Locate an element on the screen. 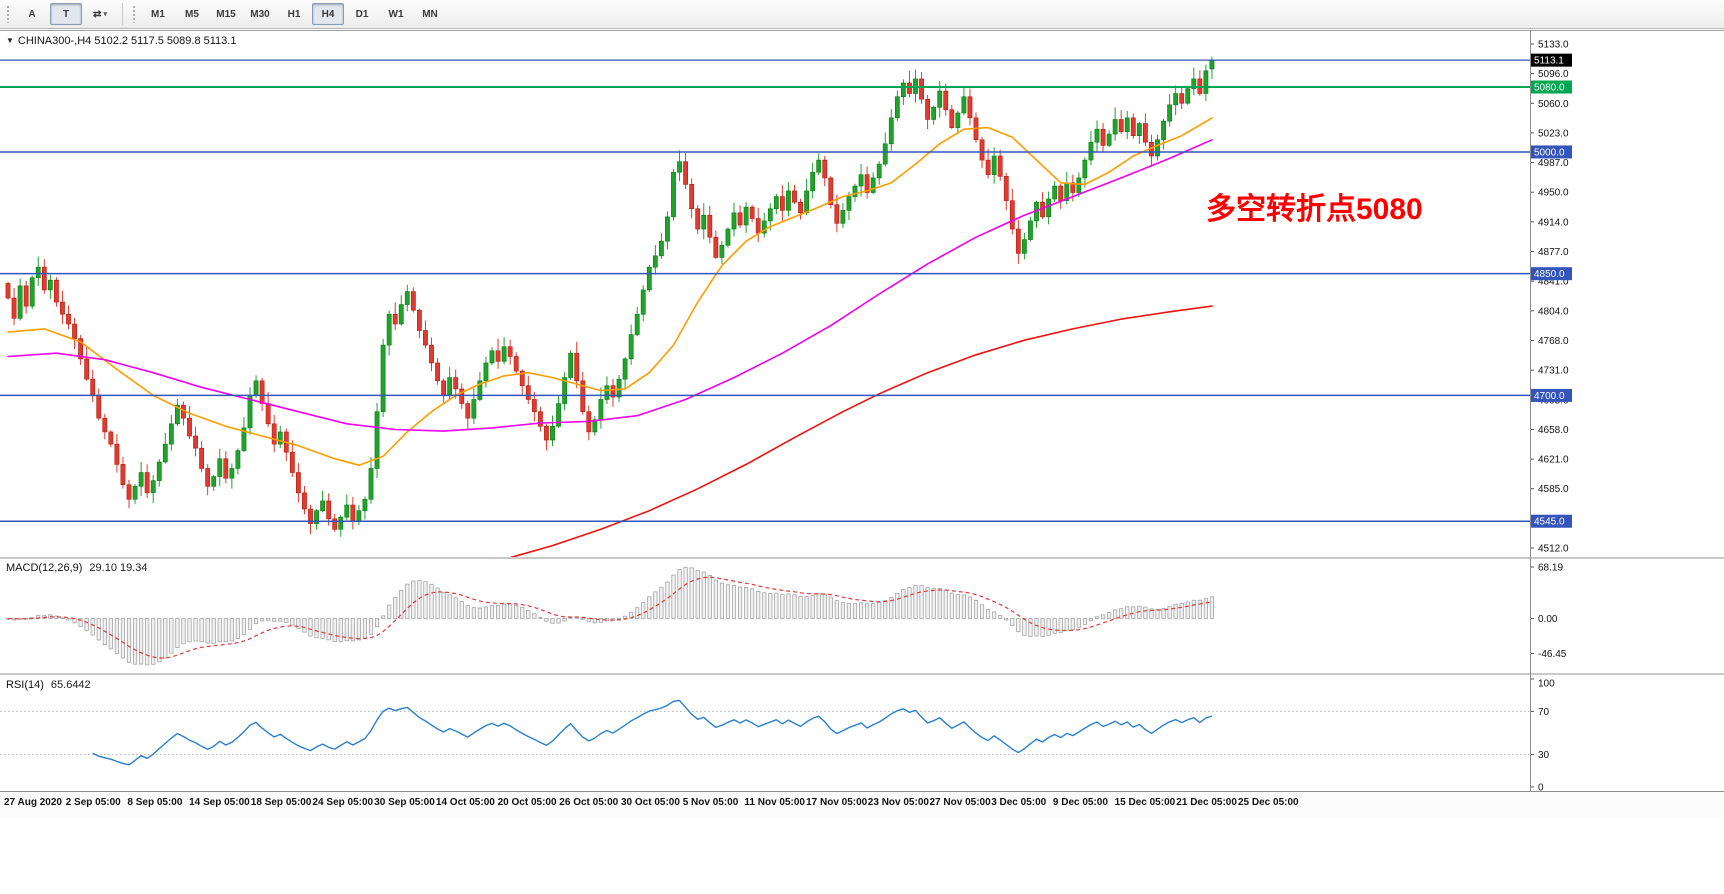 The image size is (1724, 894). macd-panel-canvas: 68.19 0.00 -46.45 is located at coordinates (862, 616).